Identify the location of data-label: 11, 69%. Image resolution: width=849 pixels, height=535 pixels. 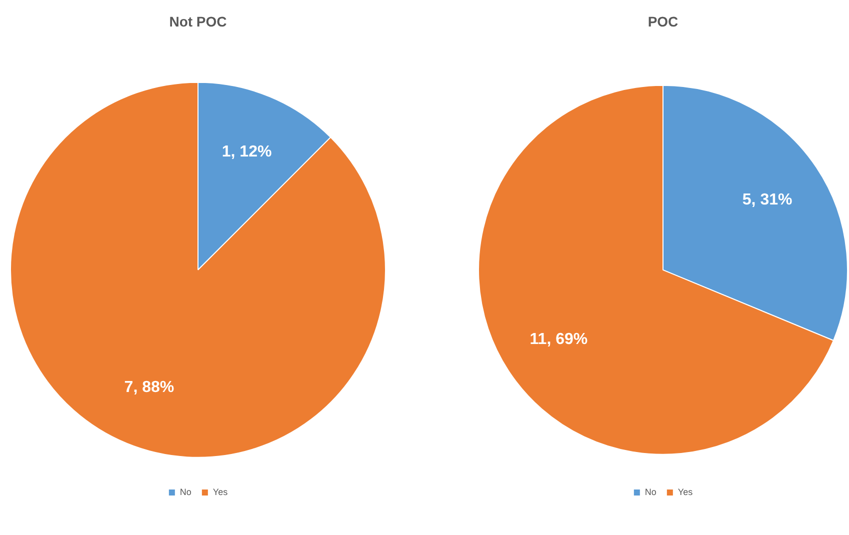
(559, 339).